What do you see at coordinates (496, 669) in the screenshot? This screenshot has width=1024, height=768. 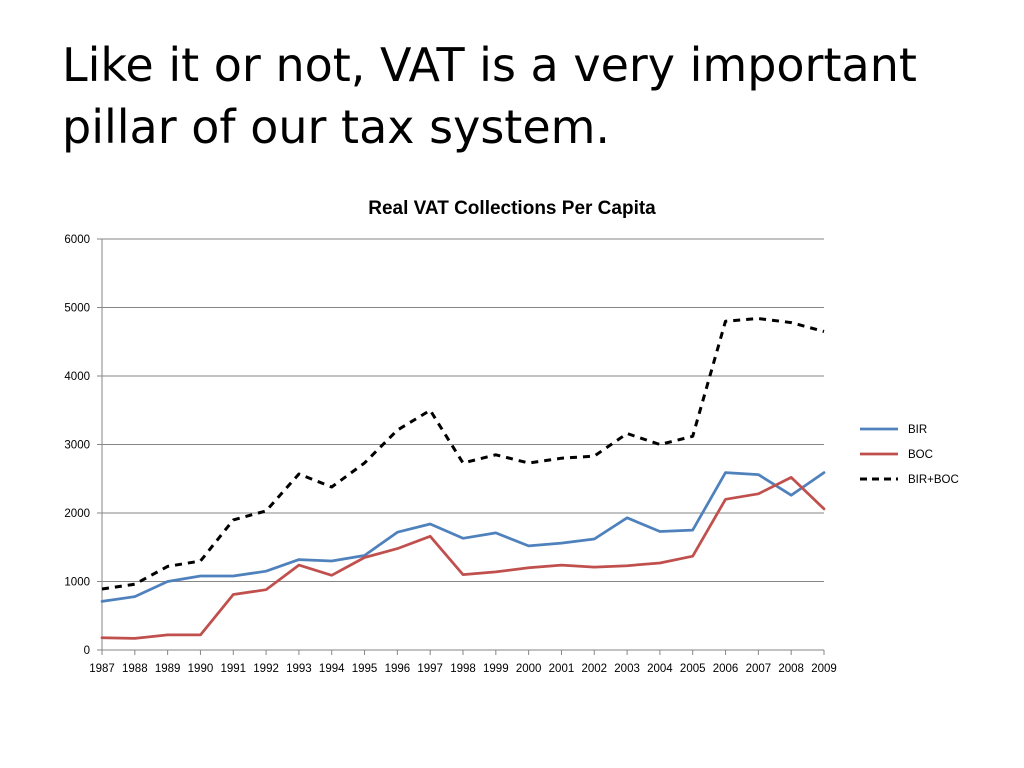 I see `x-tick-label: 1999` at bounding box center [496, 669].